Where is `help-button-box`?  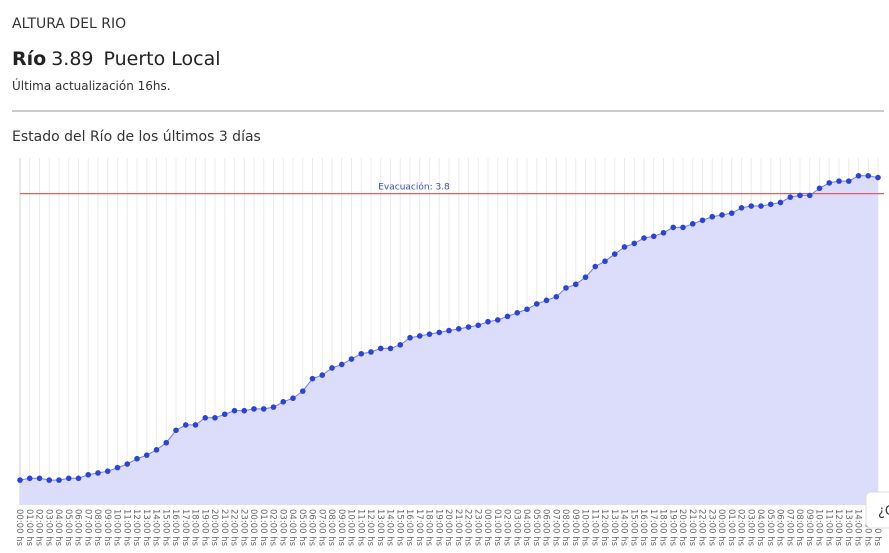 help-button-box is located at coordinates (877, 510).